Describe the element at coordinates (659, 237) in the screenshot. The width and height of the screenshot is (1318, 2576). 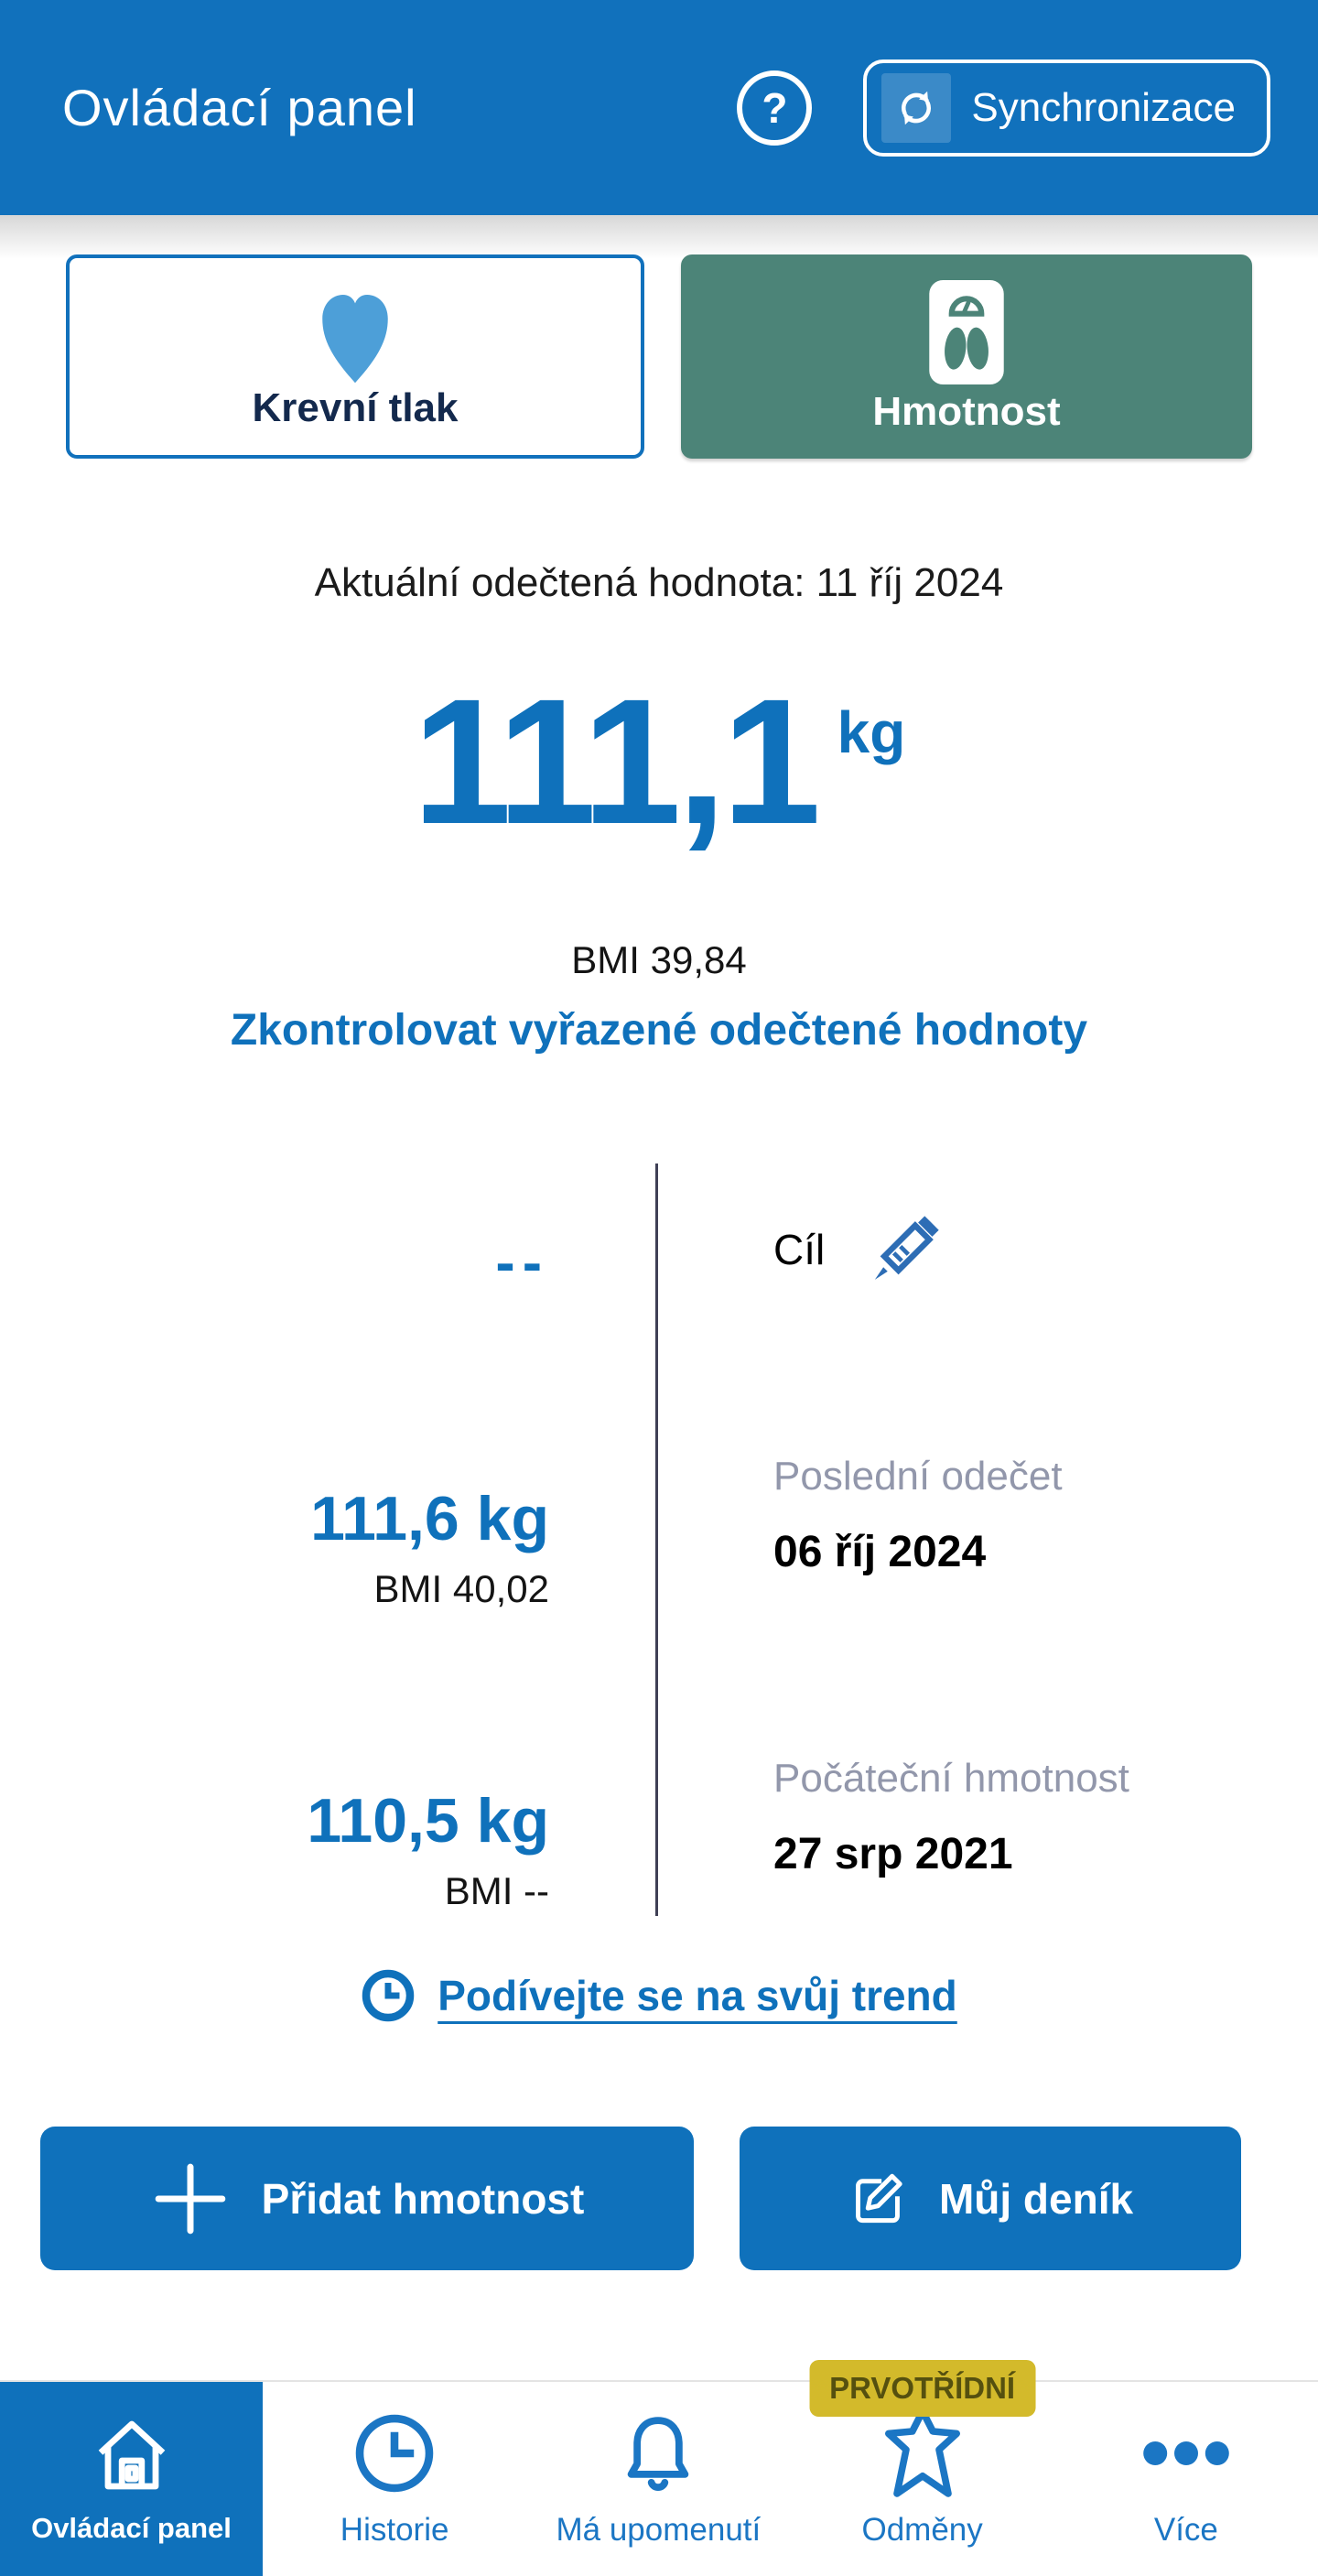
I see `header-shadow` at that location.